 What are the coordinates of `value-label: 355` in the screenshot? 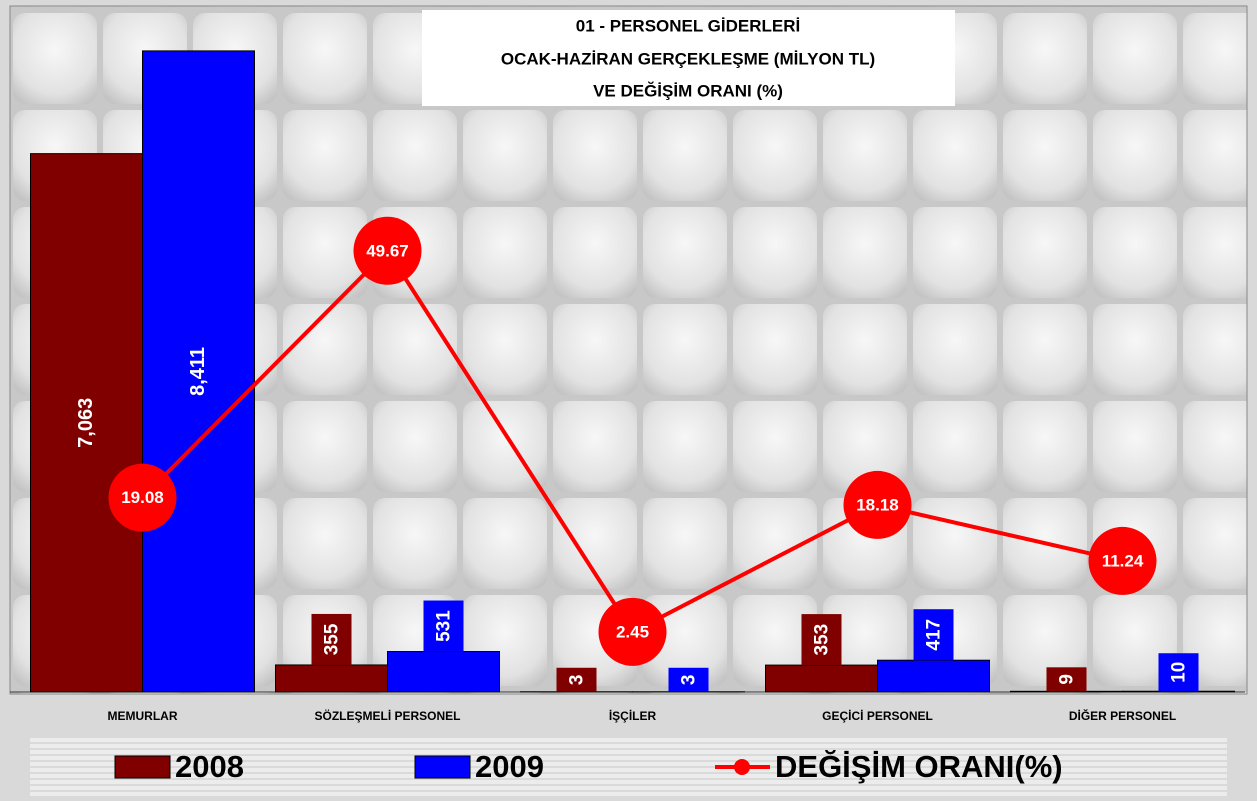 It's located at (332, 639).